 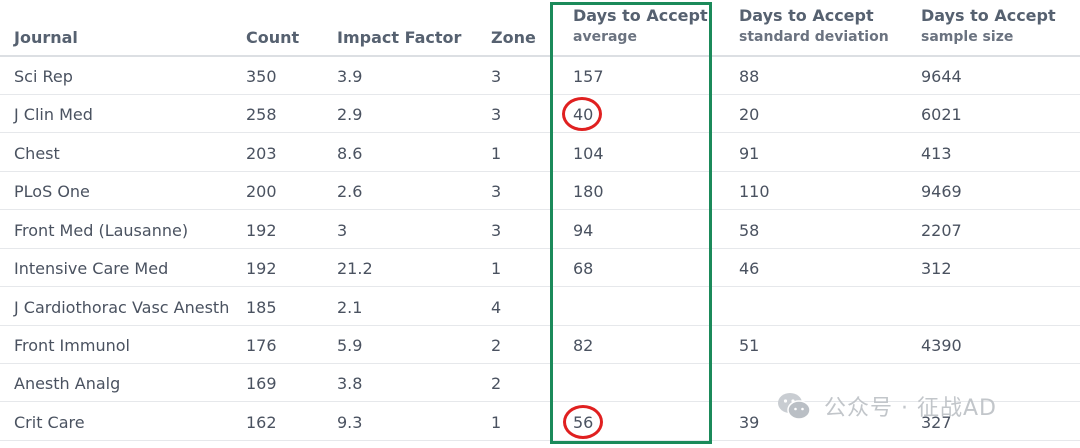 What do you see at coordinates (91, 268) in the screenshot?
I see `cell-journal: Intensive Care Med` at bounding box center [91, 268].